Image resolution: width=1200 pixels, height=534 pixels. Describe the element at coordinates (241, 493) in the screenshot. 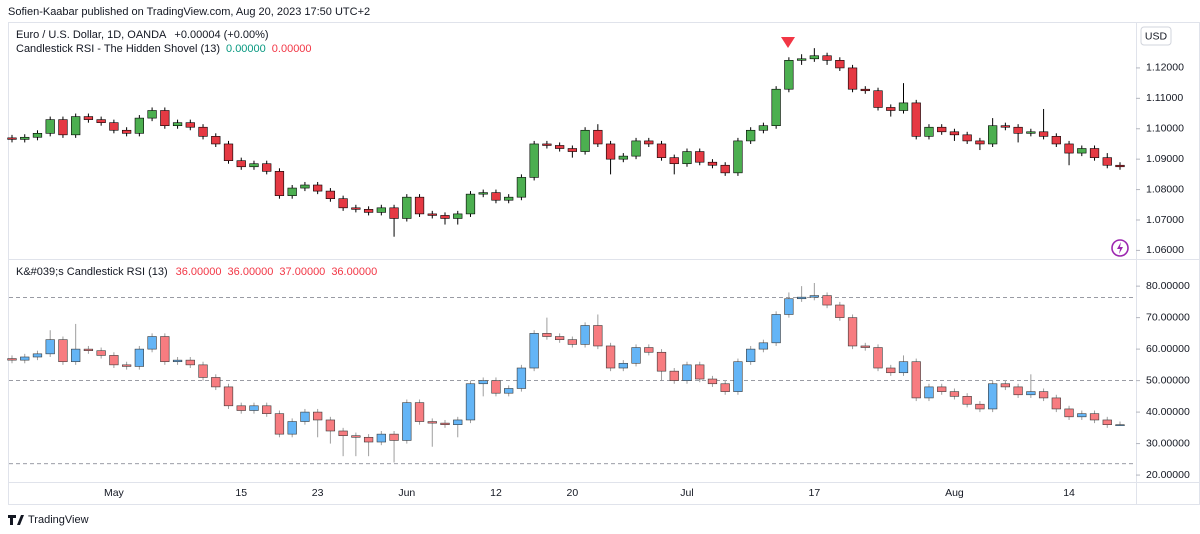

I see `x-tick-label: 15` at that location.